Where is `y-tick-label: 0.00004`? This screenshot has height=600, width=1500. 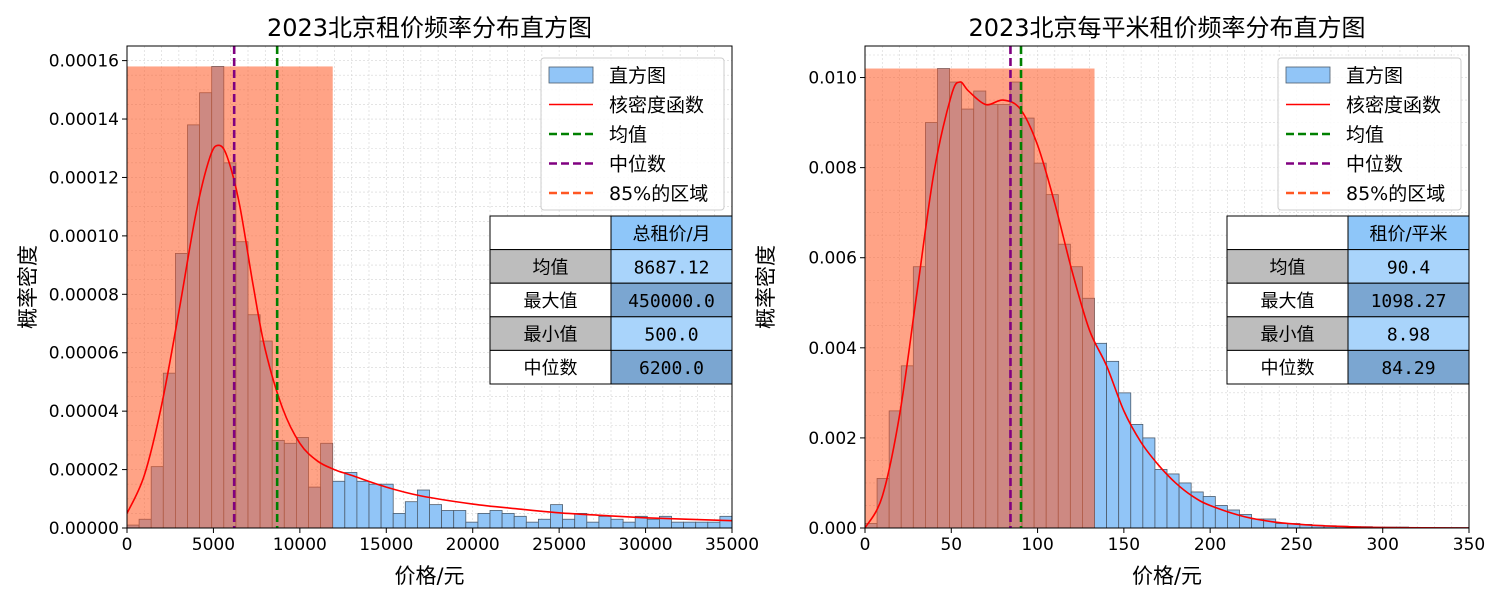 y-tick-label: 0.00004 is located at coordinates (84, 412).